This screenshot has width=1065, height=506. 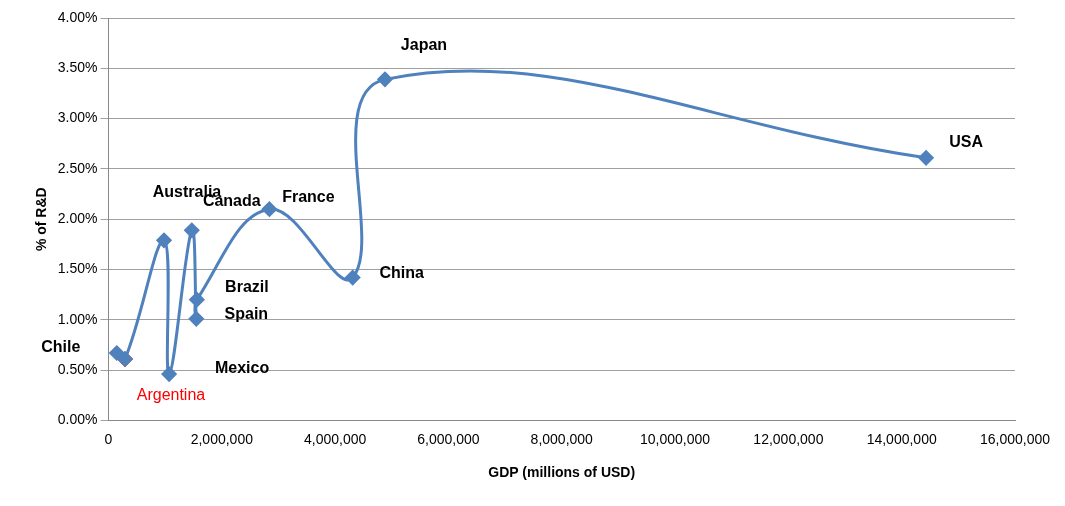 What do you see at coordinates (402, 272) in the screenshot?
I see `annotation: China` at bounding box center [402, 272].